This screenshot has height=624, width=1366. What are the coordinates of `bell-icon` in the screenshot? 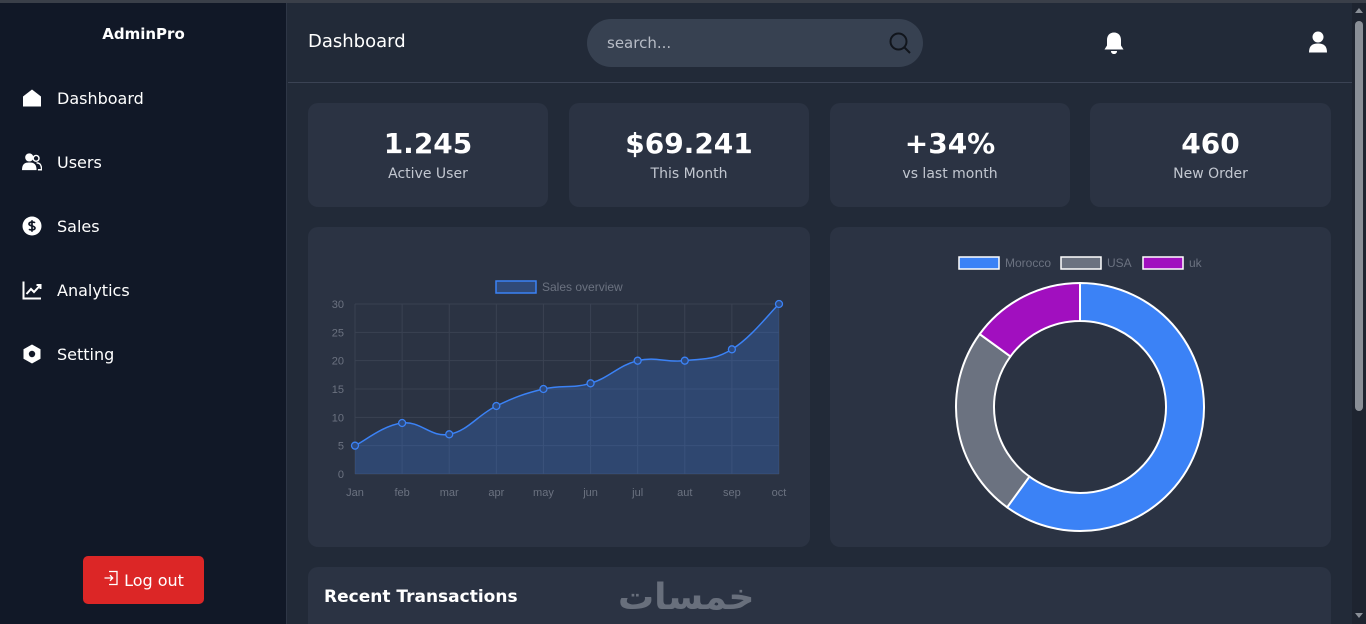 It's located at (1114, 45).